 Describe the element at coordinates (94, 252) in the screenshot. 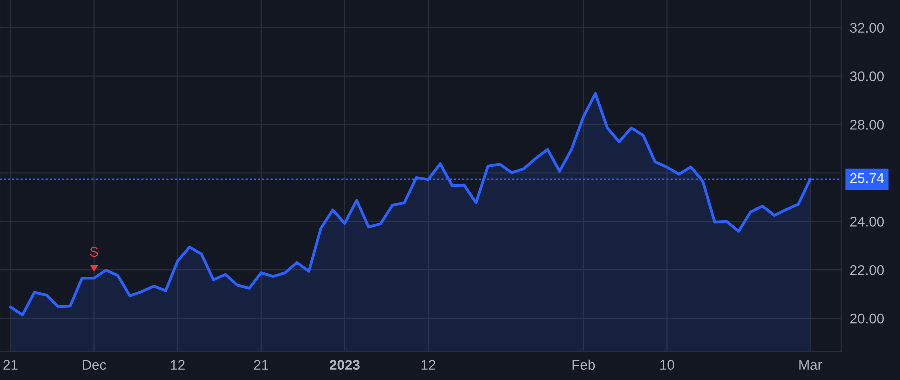

I see `annotation: S` at that location.